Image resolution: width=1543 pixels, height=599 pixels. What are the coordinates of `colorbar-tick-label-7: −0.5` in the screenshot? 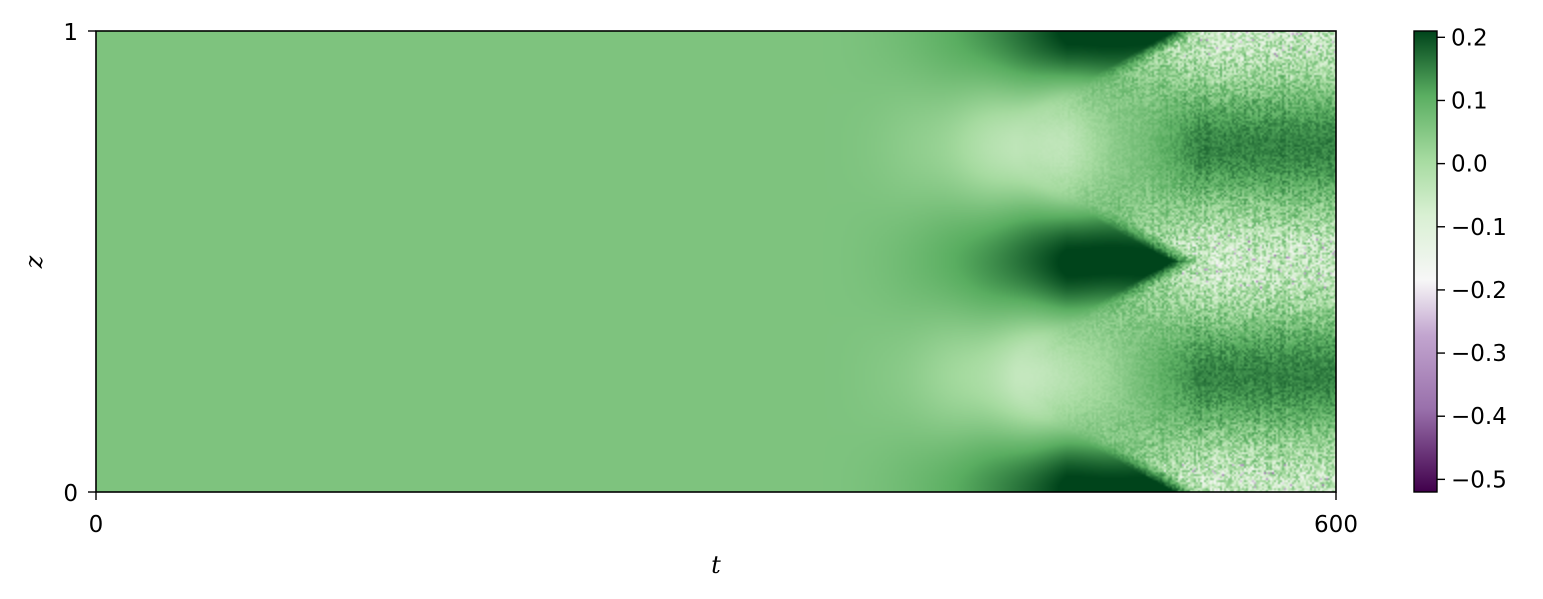 It's located at (1479, 480).